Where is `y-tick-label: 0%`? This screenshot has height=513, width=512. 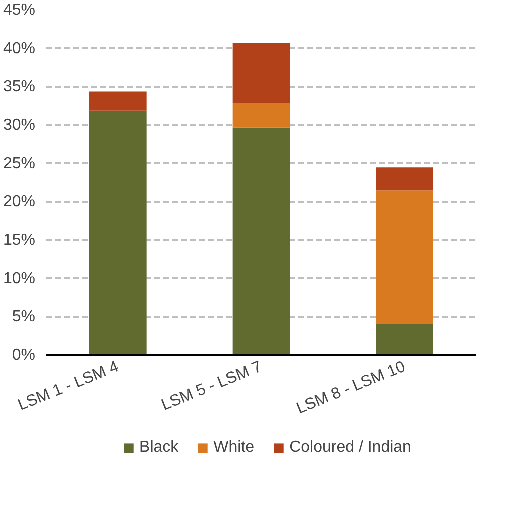 y-tick-label: 0% is located at coordinates (24, 355).